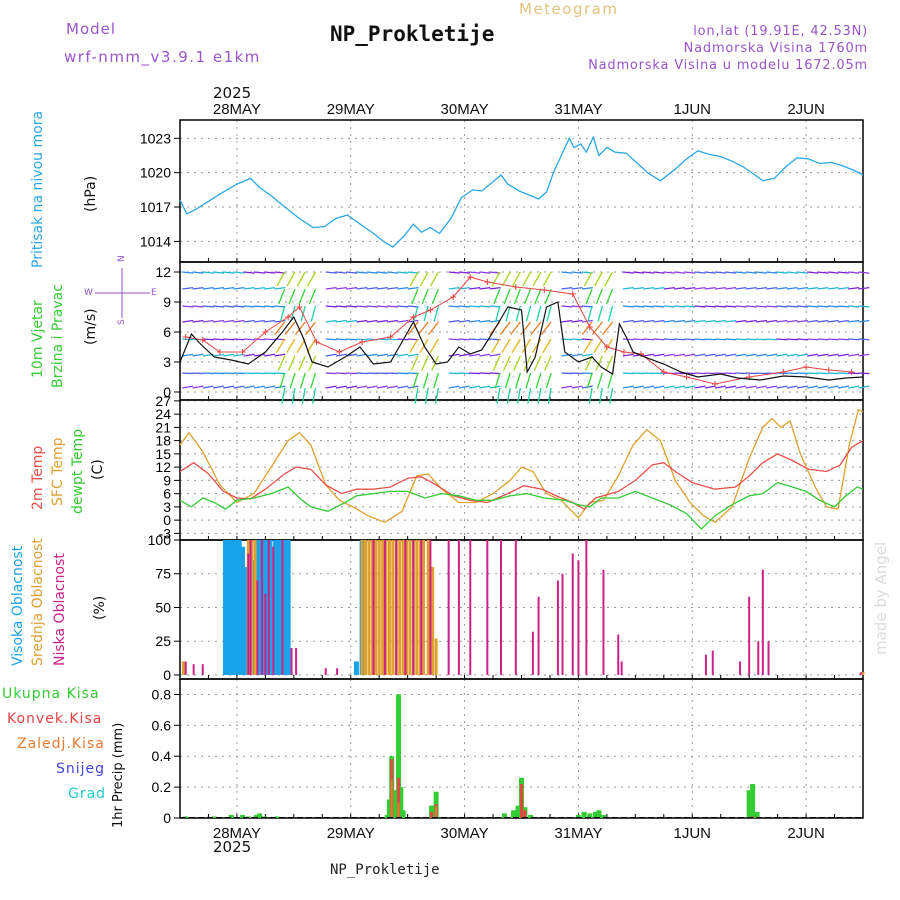  I want to click on y-tick-label: 1014, so click(155, 241).